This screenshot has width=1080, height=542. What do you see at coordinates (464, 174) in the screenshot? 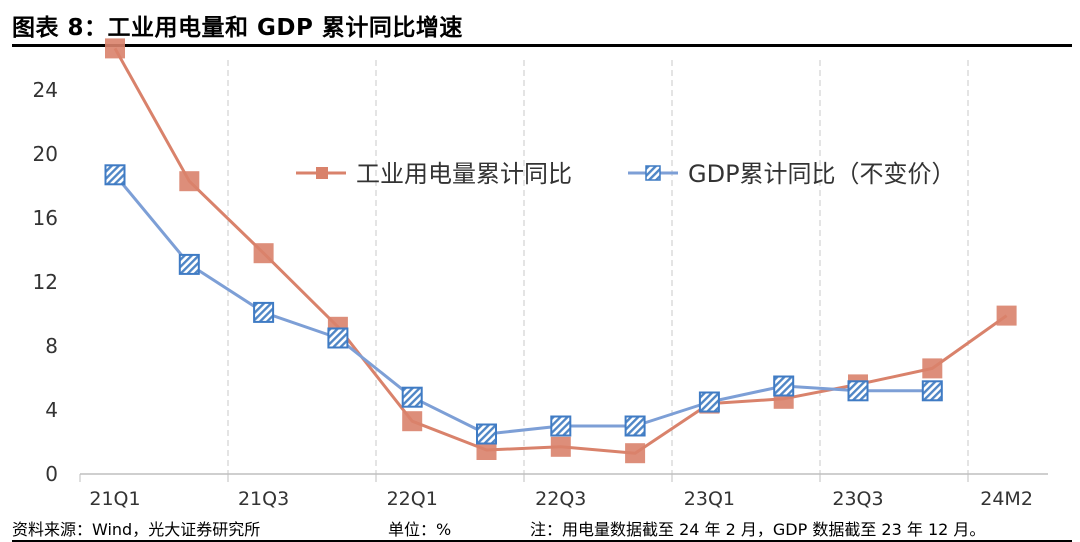
I see `legend-label-power: 工业用电量累计同比` at bounding box center [464, 174].